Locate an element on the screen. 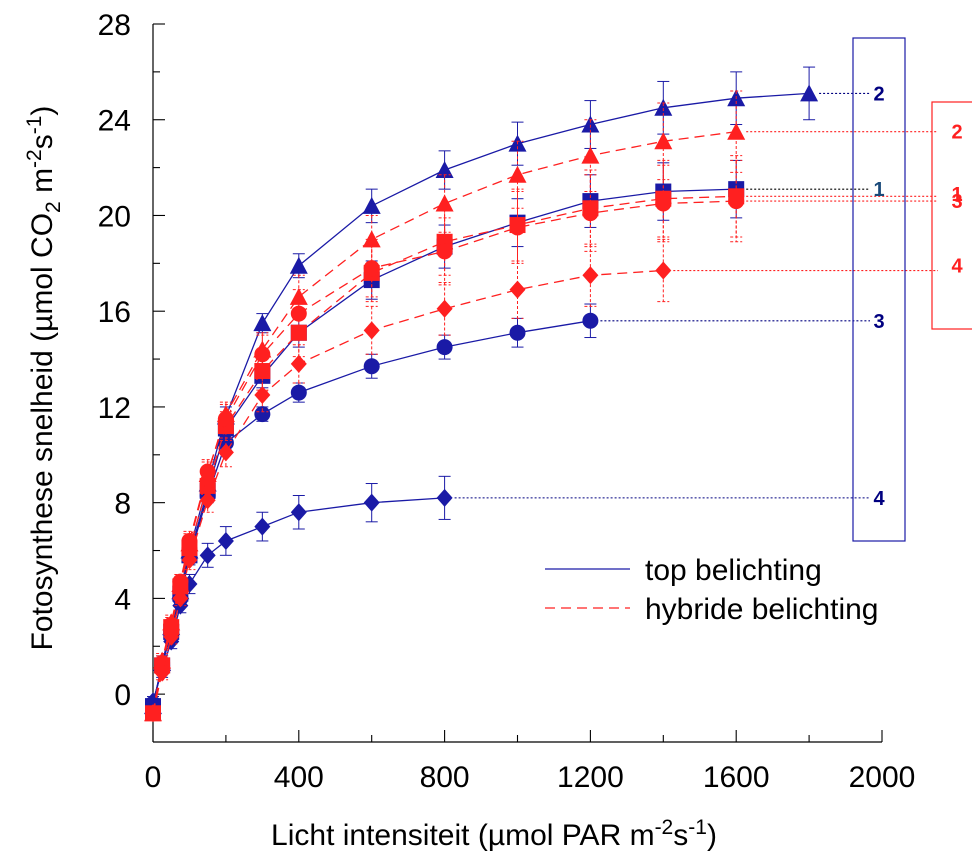 This screenshot has height=866, width=972. x-axis-ticks: 0 400 800 1200 1600 2000 is located at coordinates (530, 762).